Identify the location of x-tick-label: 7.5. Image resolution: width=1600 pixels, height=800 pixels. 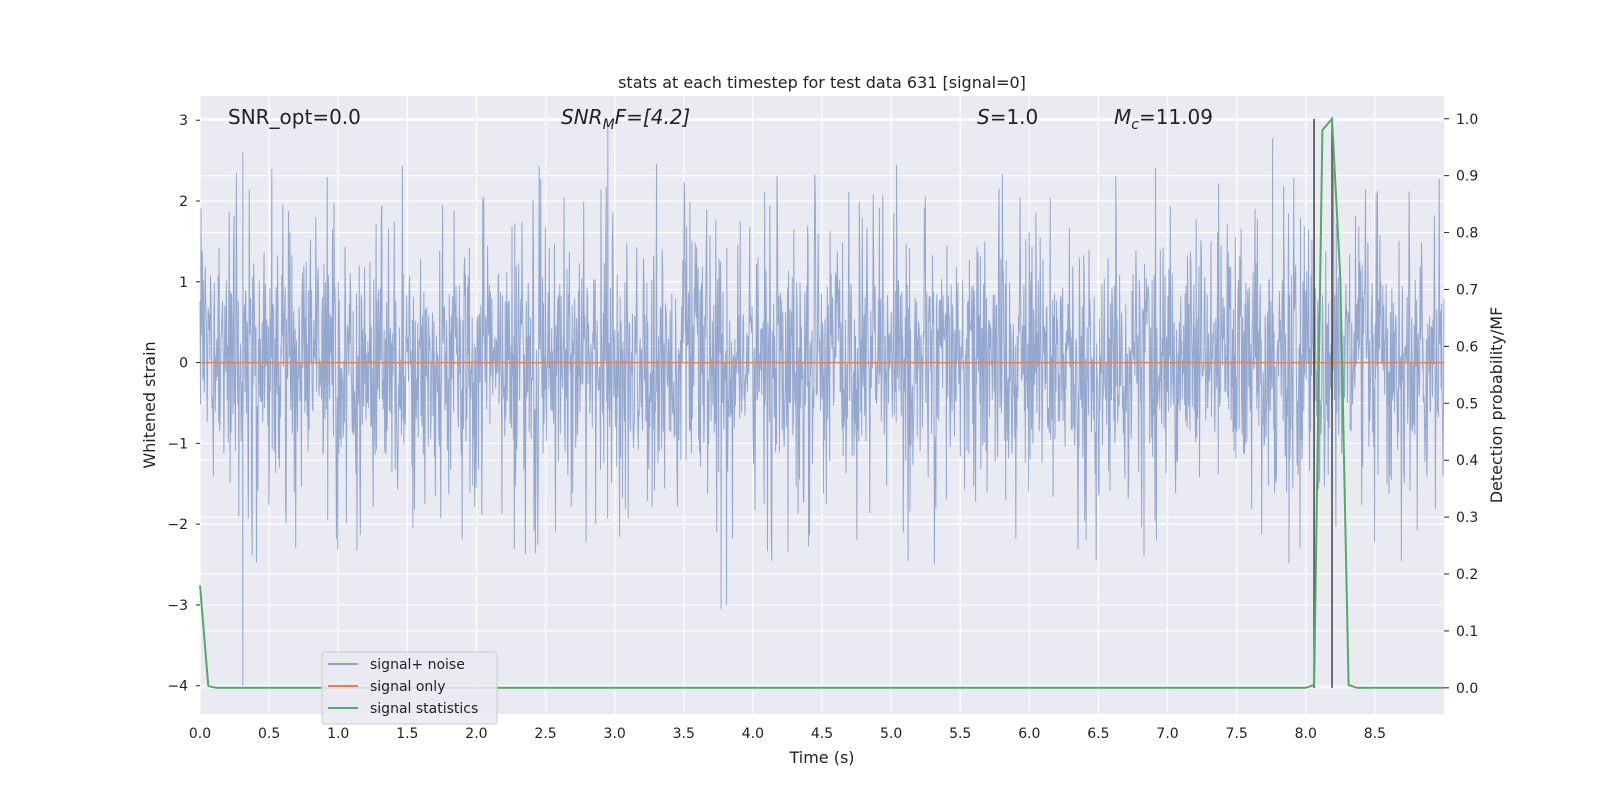
(1237, 734).